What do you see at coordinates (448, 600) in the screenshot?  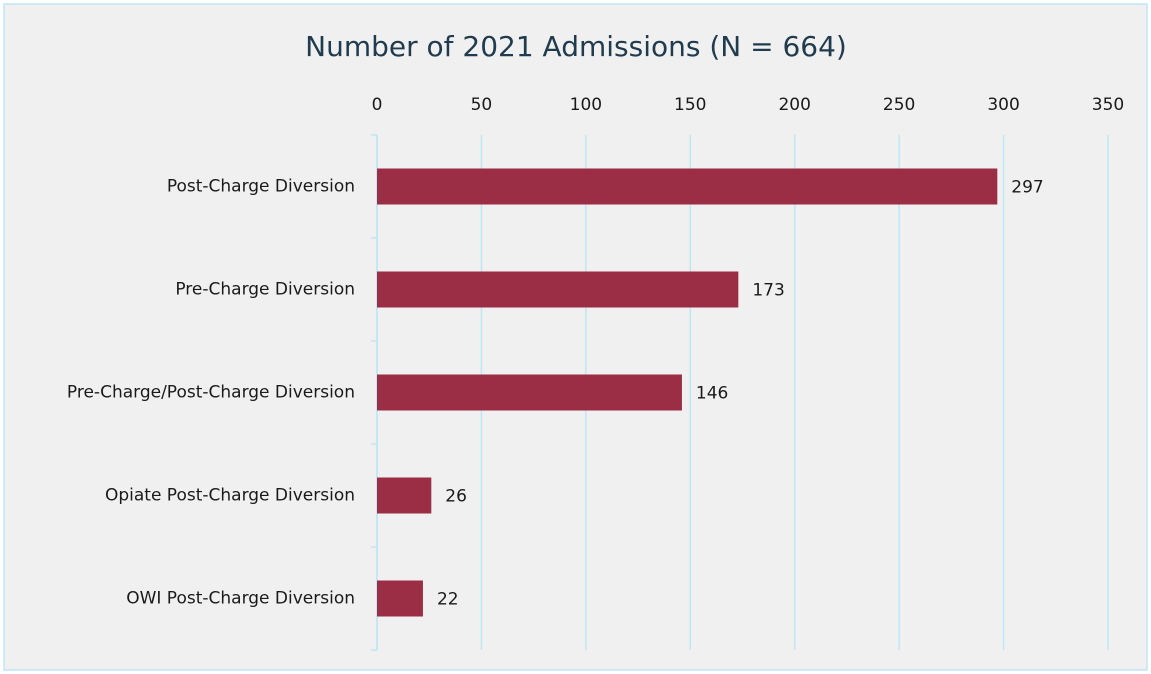 I see `data-label: 22` at bounding box center [448, 600].